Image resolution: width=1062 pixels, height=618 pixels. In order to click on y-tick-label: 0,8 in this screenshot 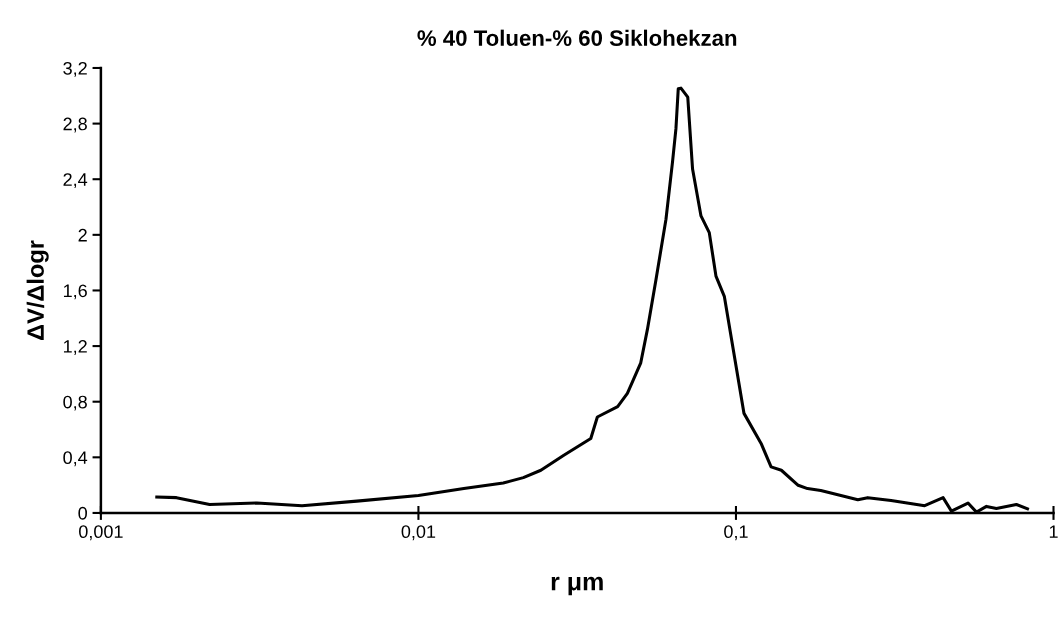, I will do `click(75, 403)`.